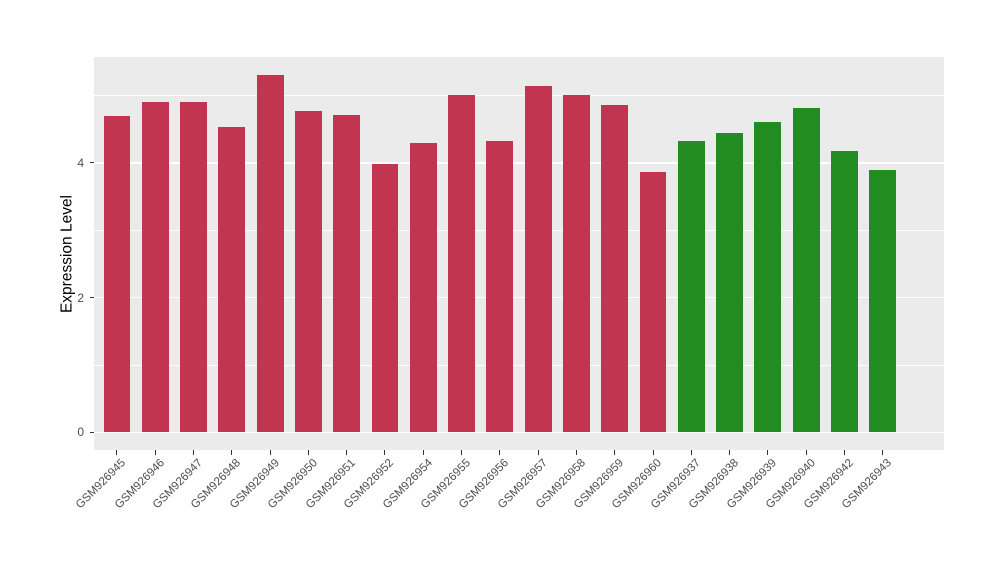 Image resolution: width=1000 pixels, height=580 pixels. What do you see at coordinates (80, 297) in the screenshot?
I see `y-tick-label: 2` at bounding box center [80, 297].